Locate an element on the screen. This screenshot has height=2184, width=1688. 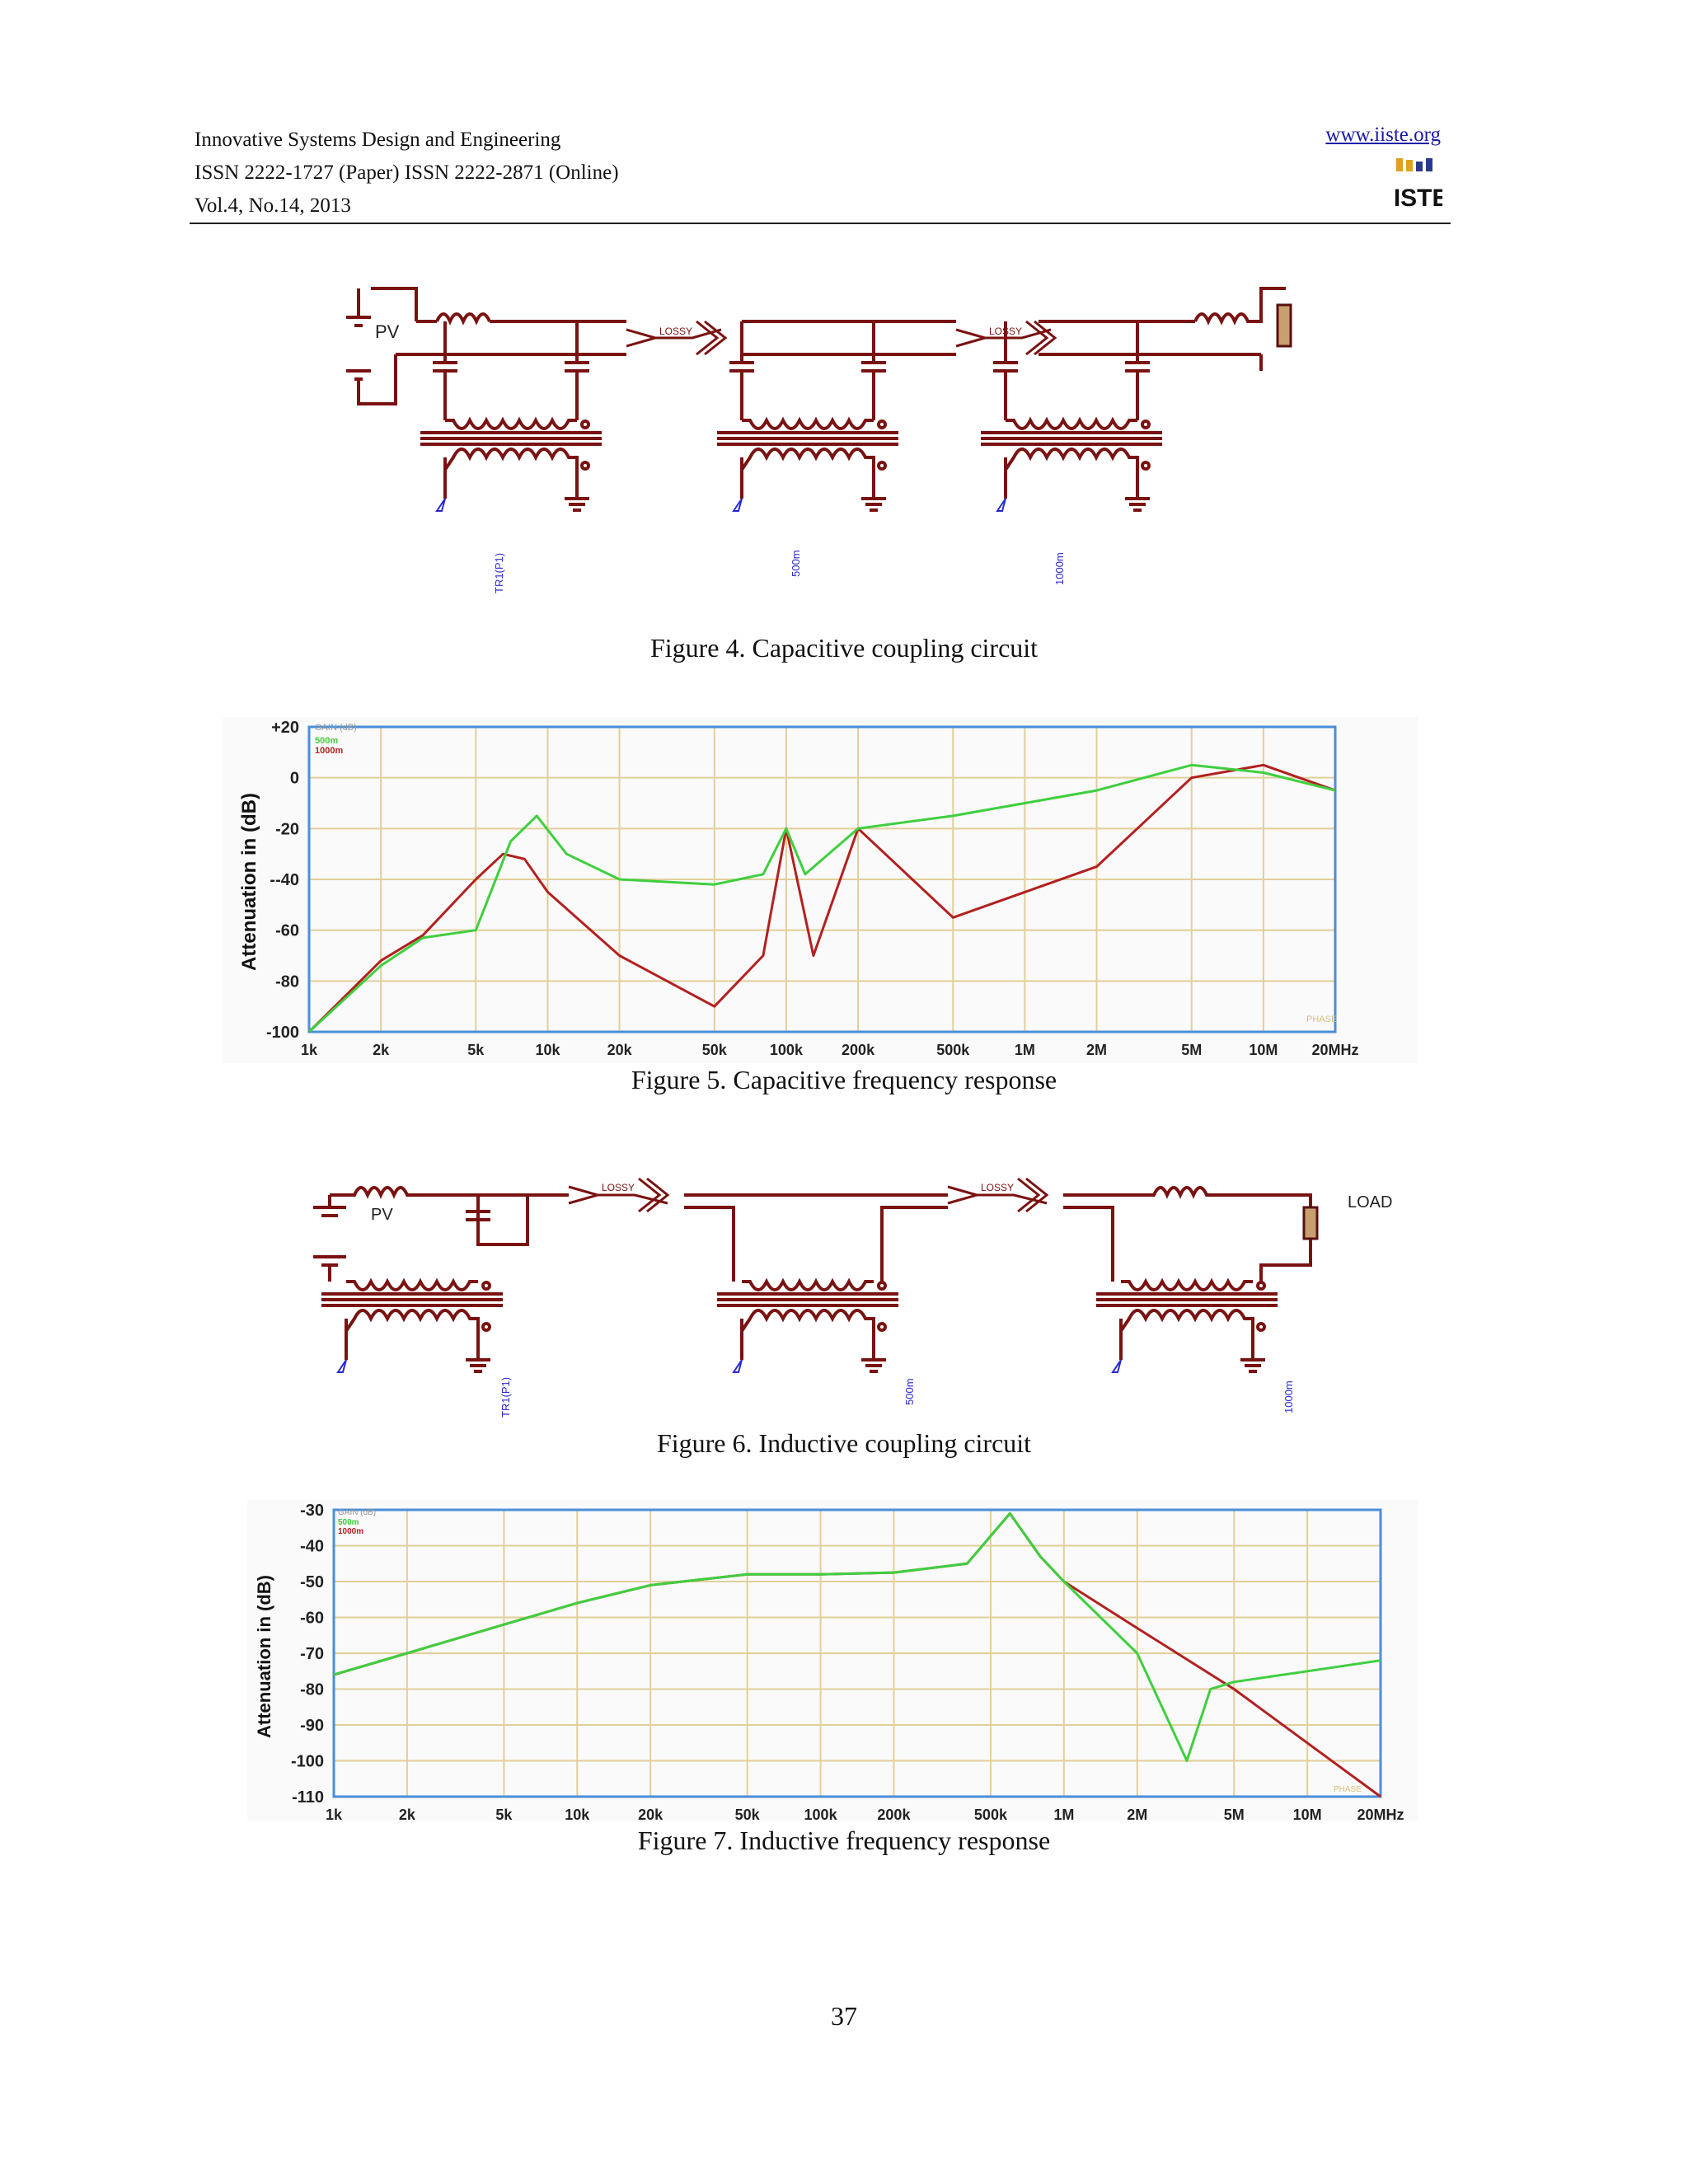
y-tick-label: +20 is located at coordinates (285, 728).